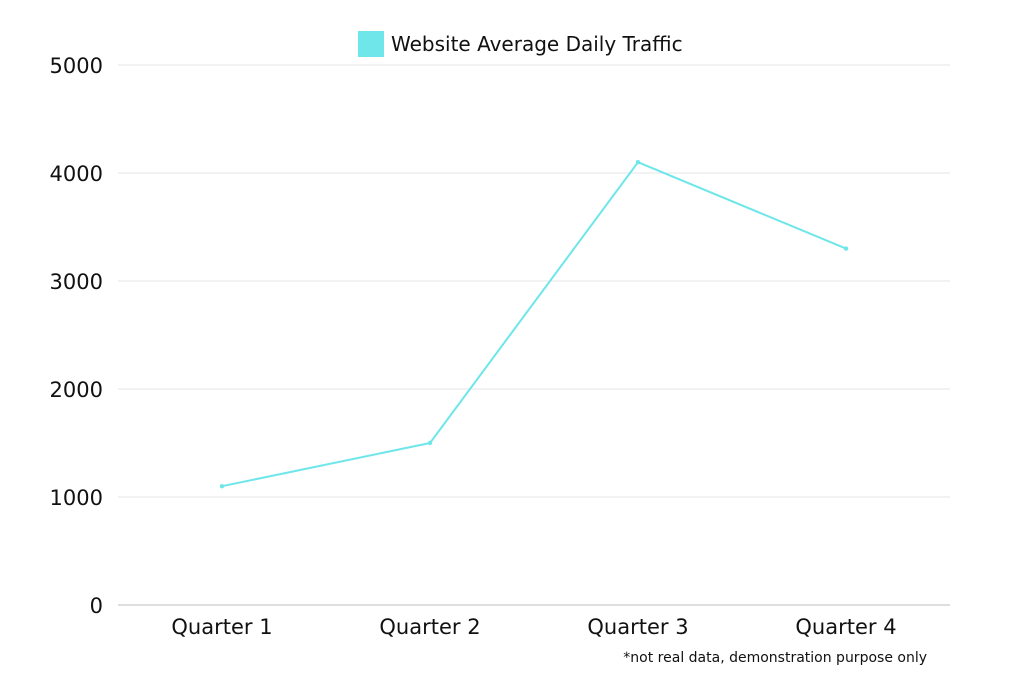 The height and width of the screenshot is (683, 1024). Describe the element at coordinates (429, 627) in the screenshot. I see `x-tick-label: Quarter 2` at that location.